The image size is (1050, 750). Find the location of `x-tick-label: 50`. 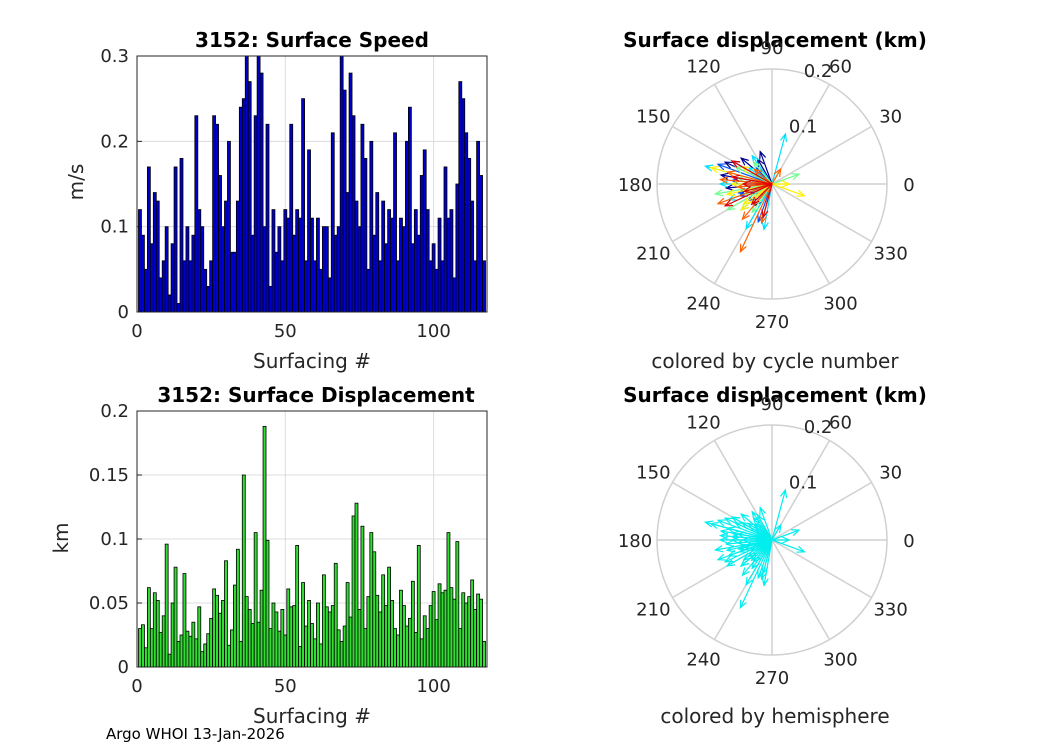

x-tick-label: 50 is located at coordinates (285, 331).